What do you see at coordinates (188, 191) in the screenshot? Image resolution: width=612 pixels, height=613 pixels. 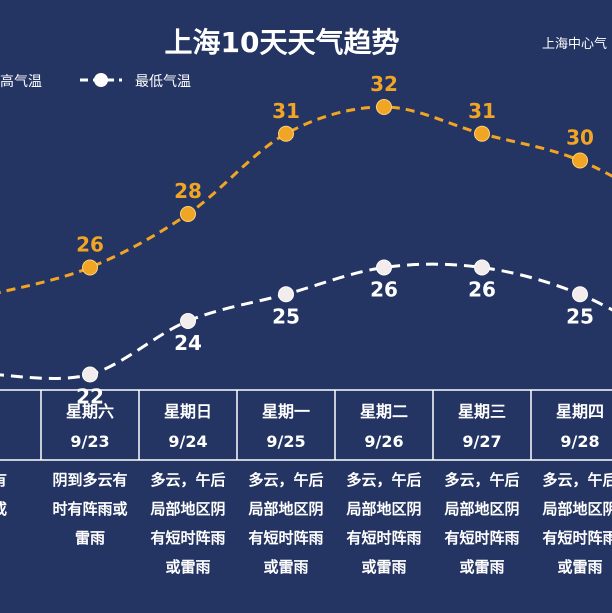 I see `high-temp-label: 28` at bounding box center [188, 191].